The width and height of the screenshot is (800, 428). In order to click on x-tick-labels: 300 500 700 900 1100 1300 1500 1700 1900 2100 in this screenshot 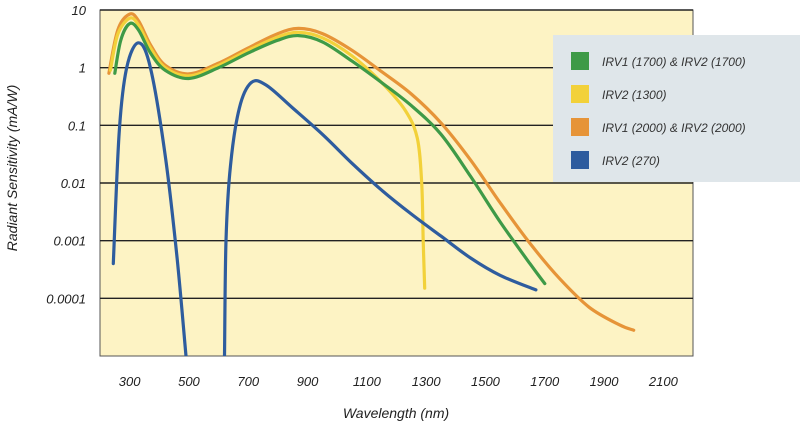, I will do `click(399, 381)`.